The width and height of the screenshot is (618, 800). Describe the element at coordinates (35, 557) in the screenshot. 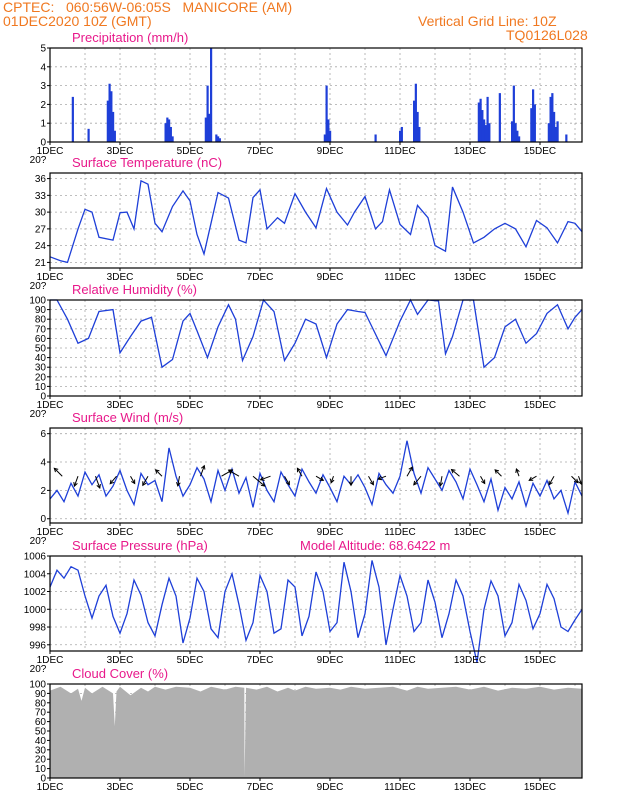

I see `y-tick-label: 1006` at that location.